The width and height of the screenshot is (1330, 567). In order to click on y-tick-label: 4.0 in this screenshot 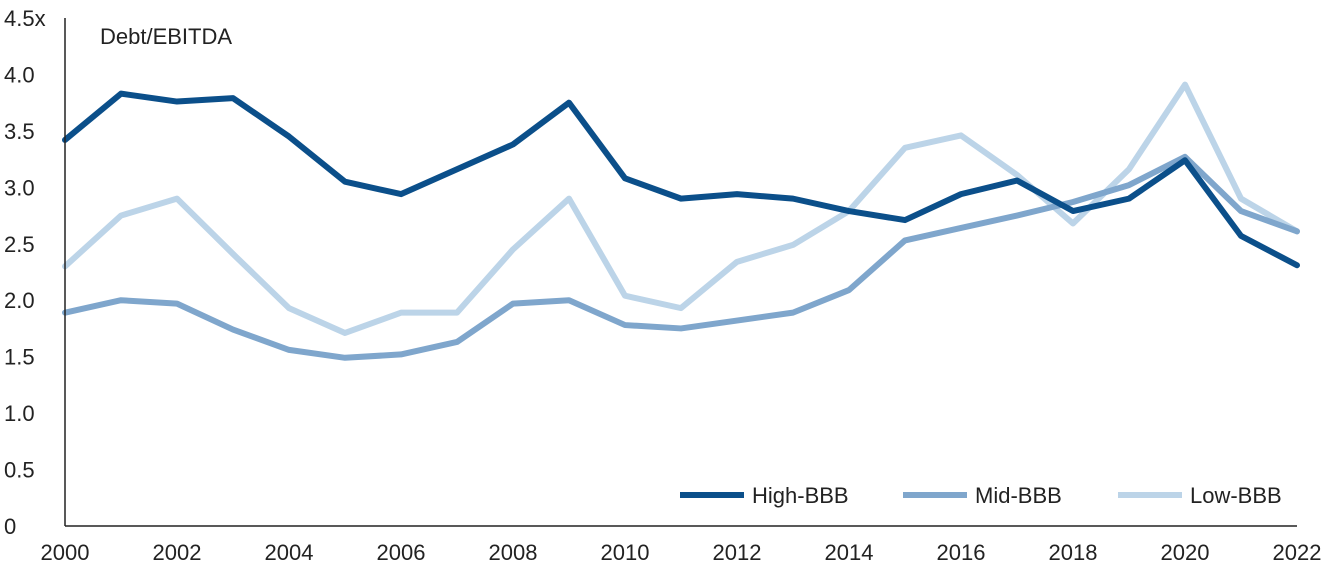, I will do `click(19, 74)`.